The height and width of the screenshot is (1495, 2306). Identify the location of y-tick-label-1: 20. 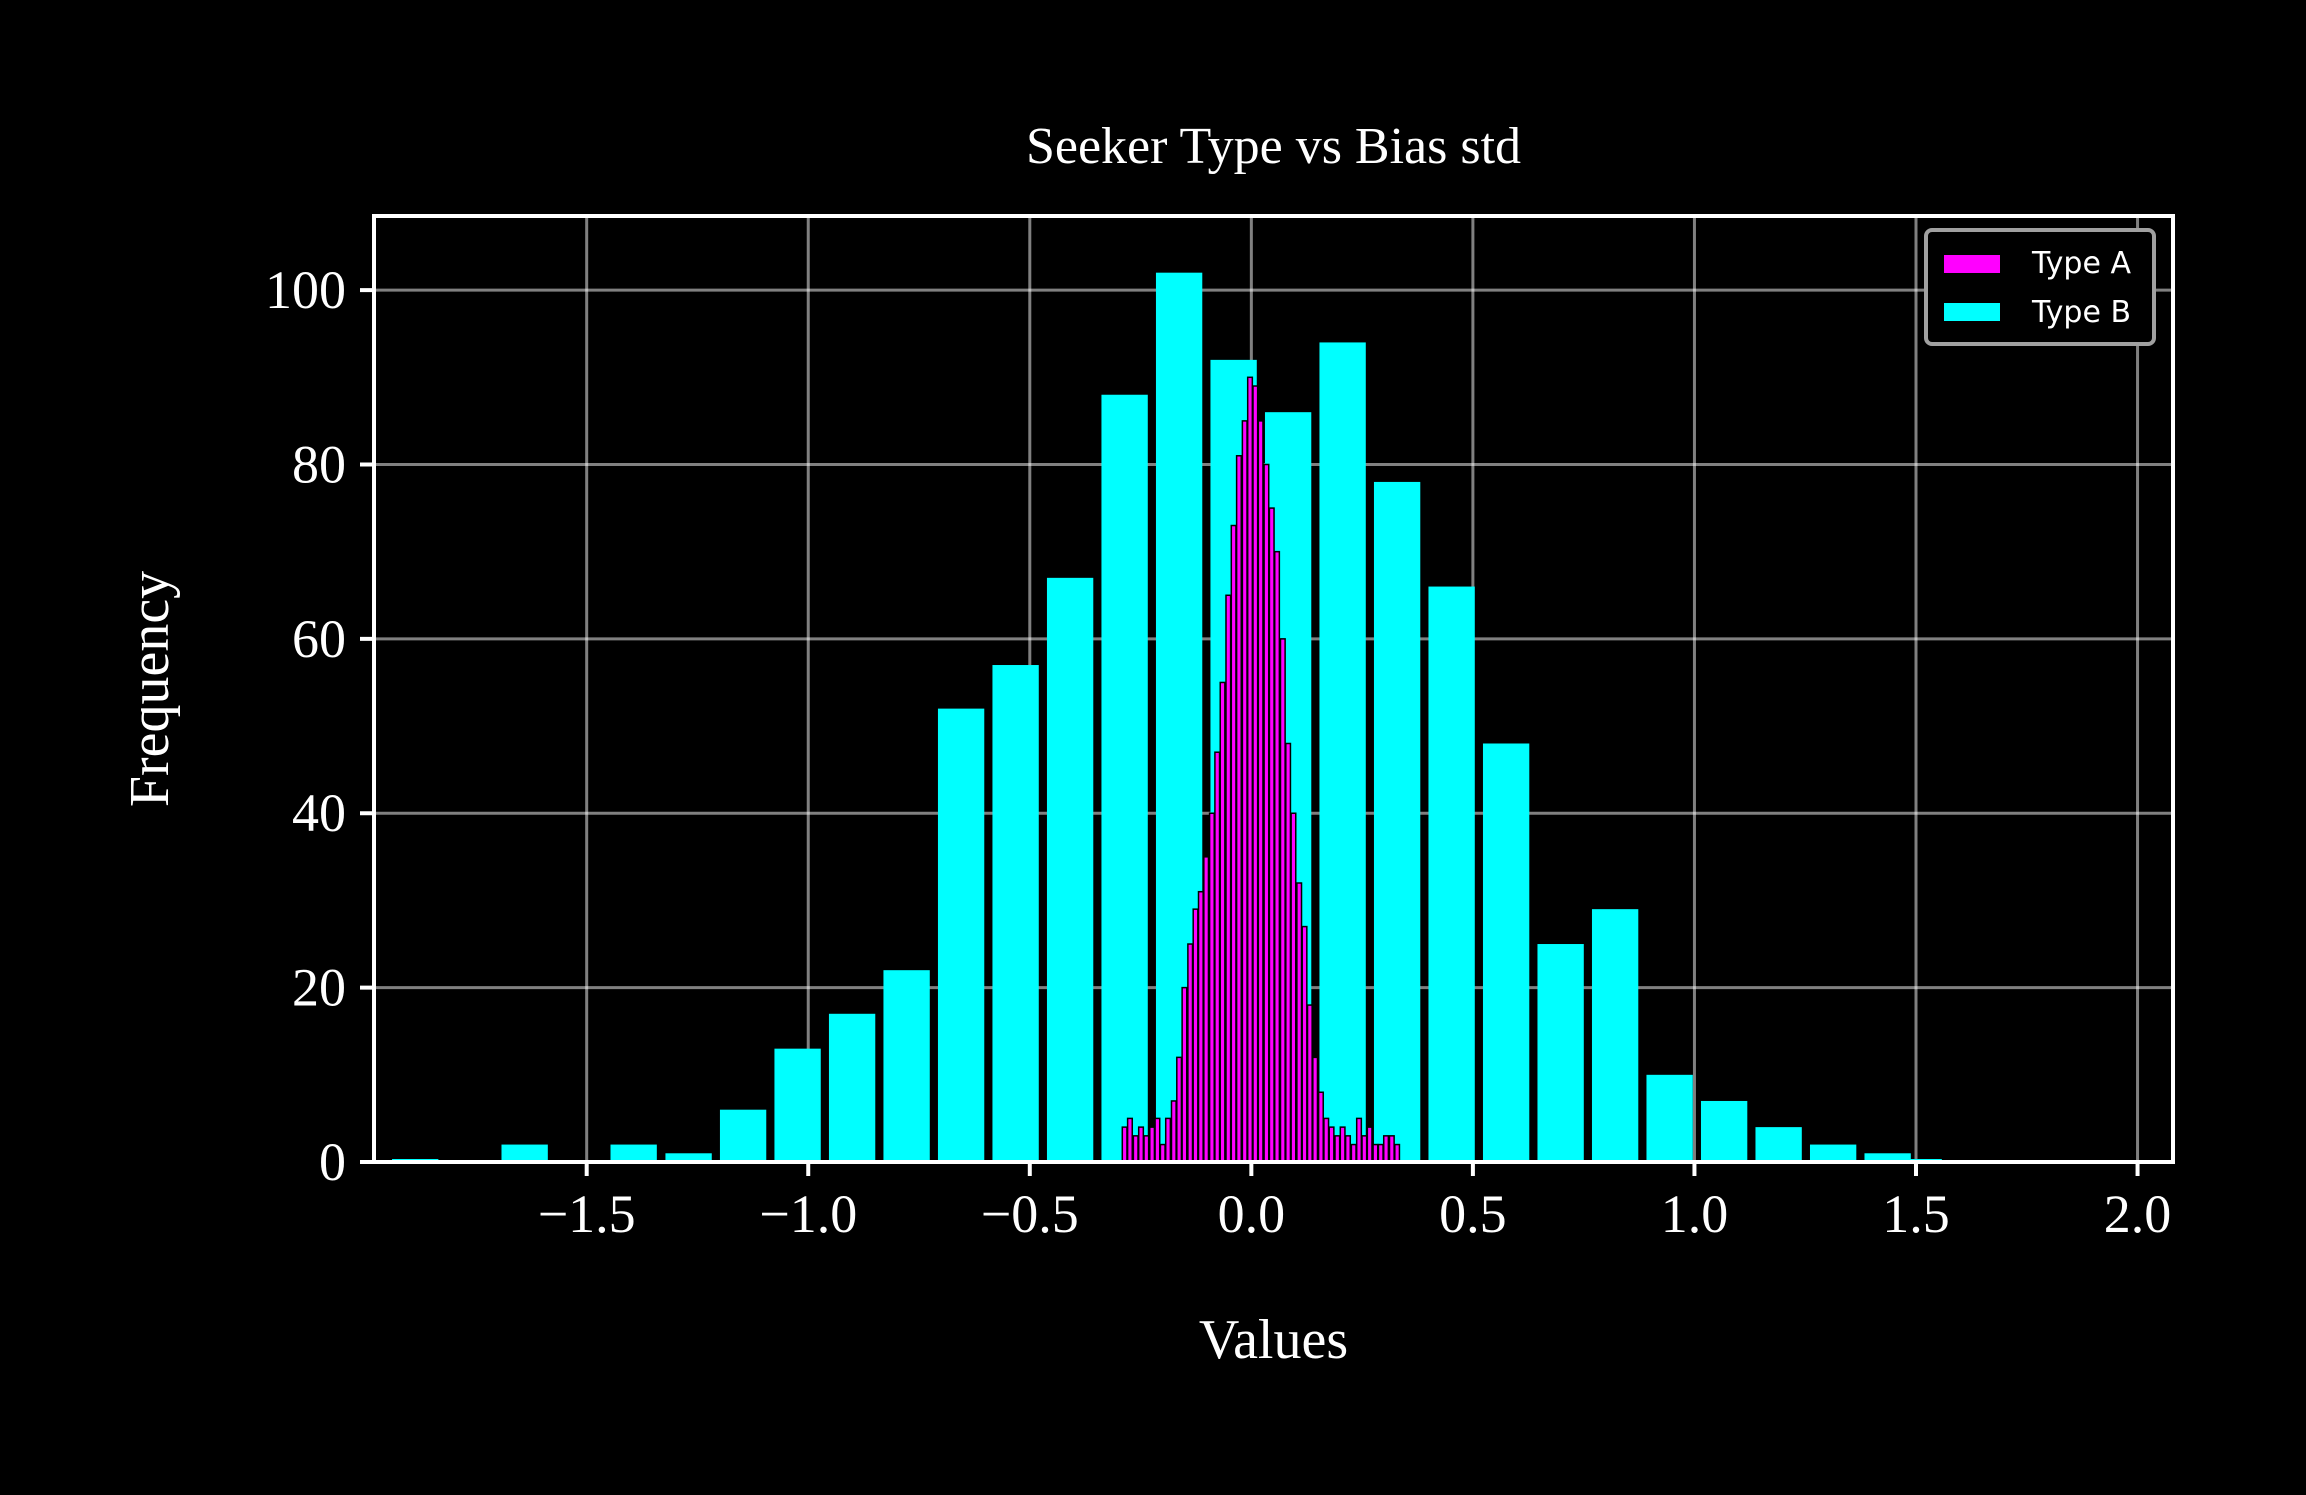
(319, 988).